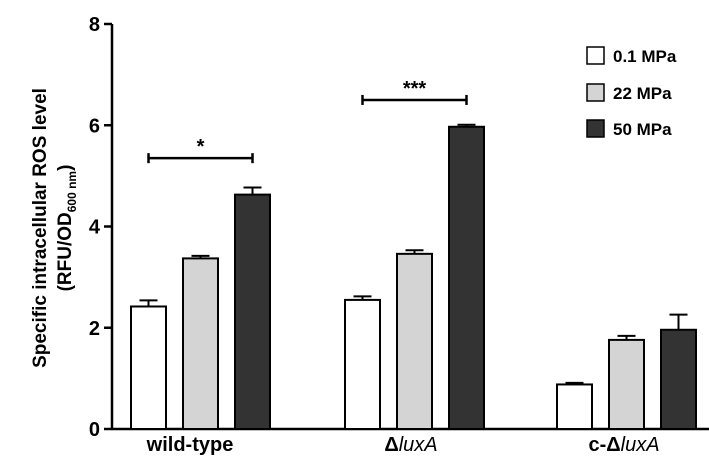  Describe the element at coordinates (65, 168) in the screenshot. I see `y-axis-title-post: )` at that location.